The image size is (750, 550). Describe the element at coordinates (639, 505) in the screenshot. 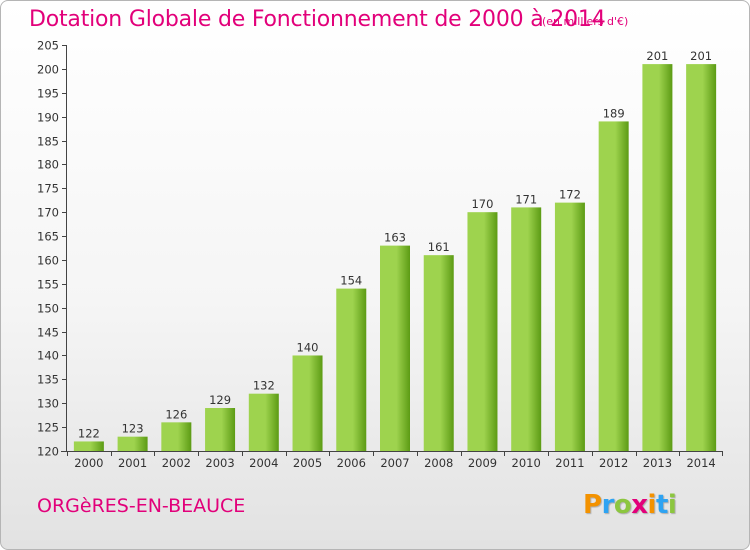

I see `logo-letter: x` at that location.